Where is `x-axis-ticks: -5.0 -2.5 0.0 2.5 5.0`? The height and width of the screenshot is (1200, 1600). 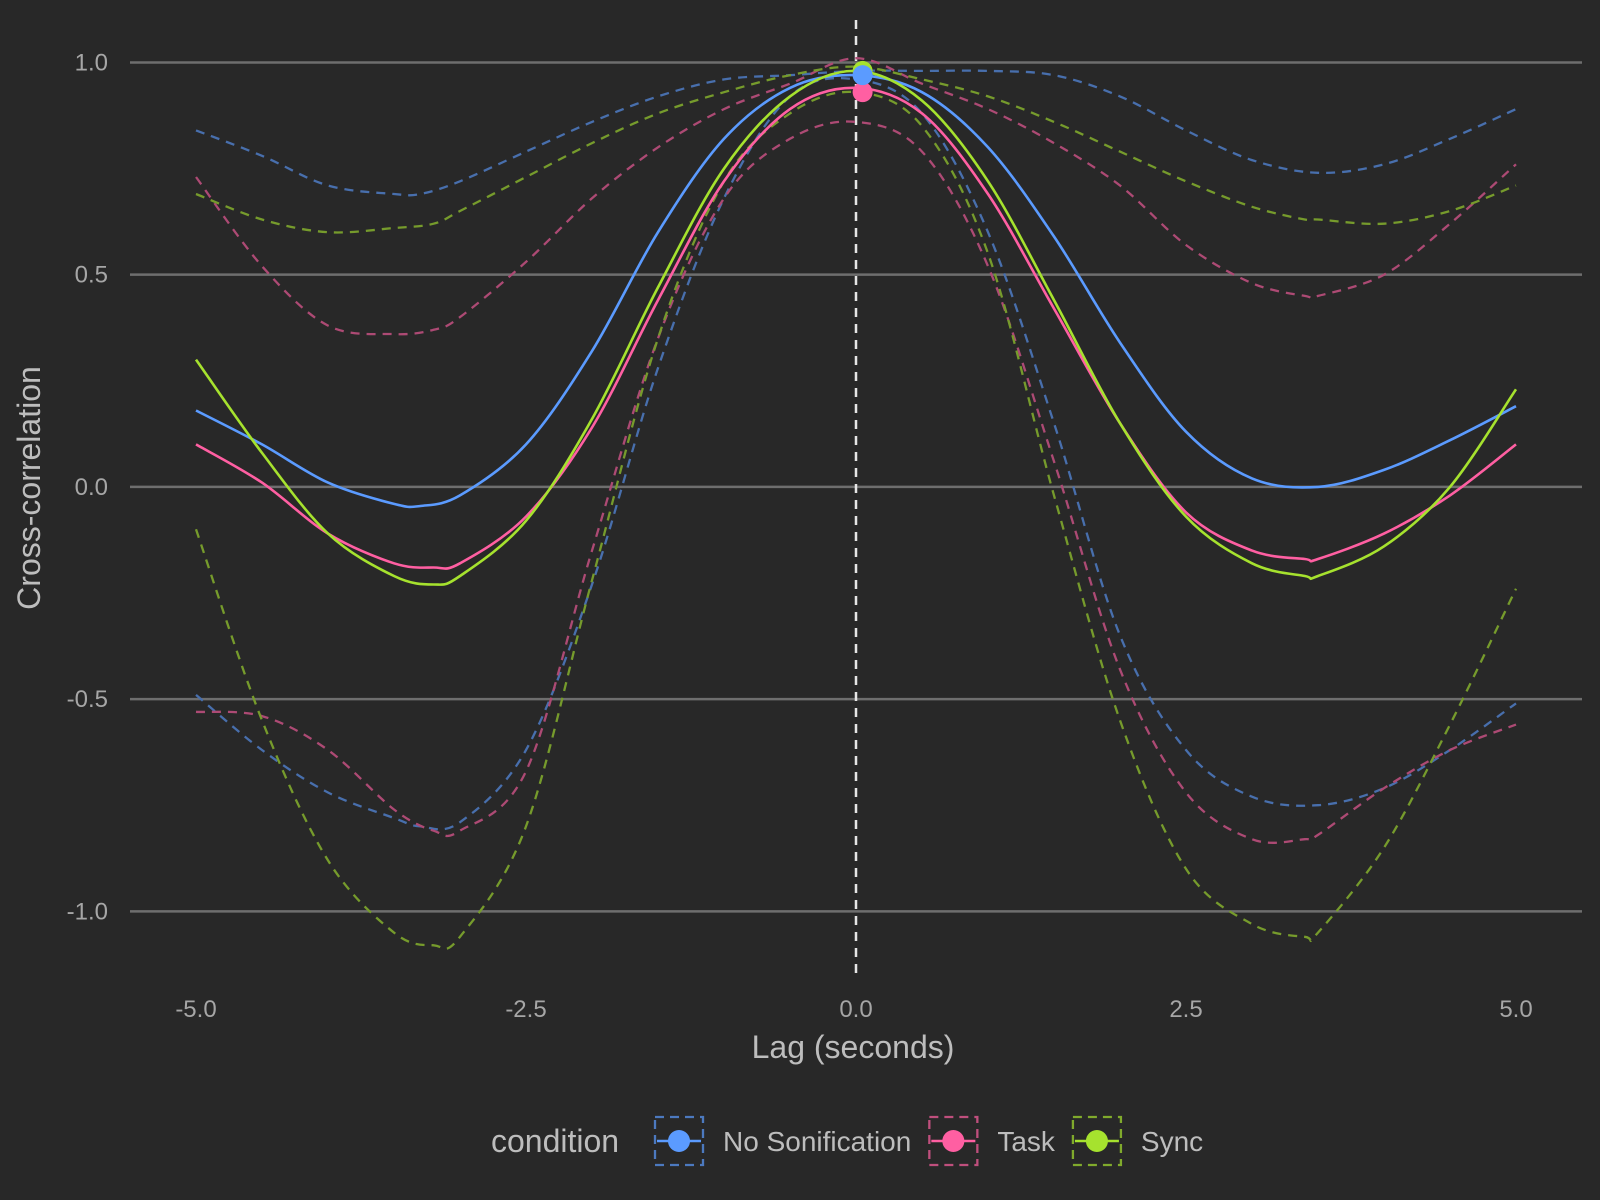
x-axis-ticks: -5.0 -2.5 0.0 2.5 5.0 is located at coordinates (853, 1009).